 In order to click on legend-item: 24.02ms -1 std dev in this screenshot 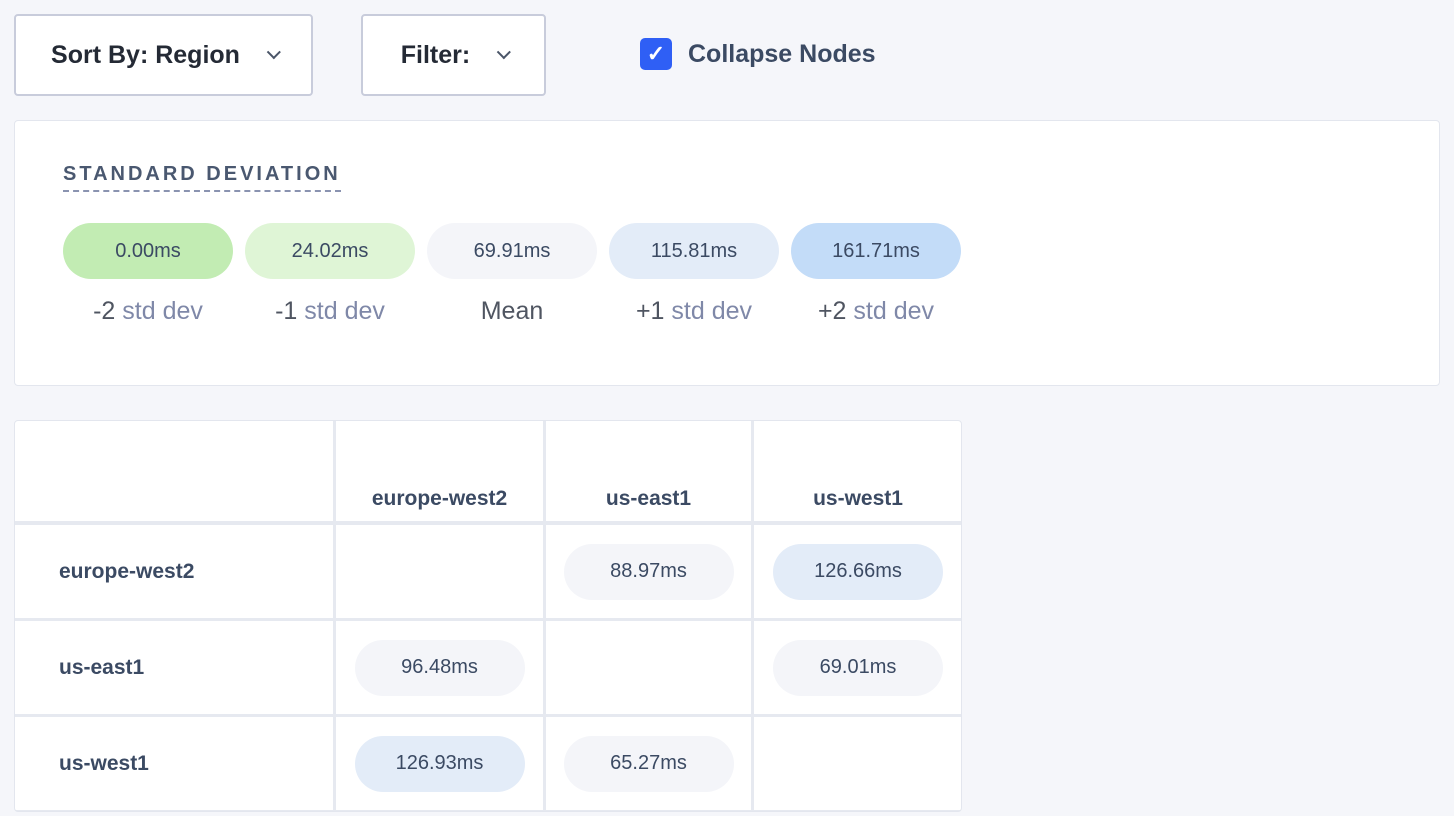, I will do `click(330, 274)`.